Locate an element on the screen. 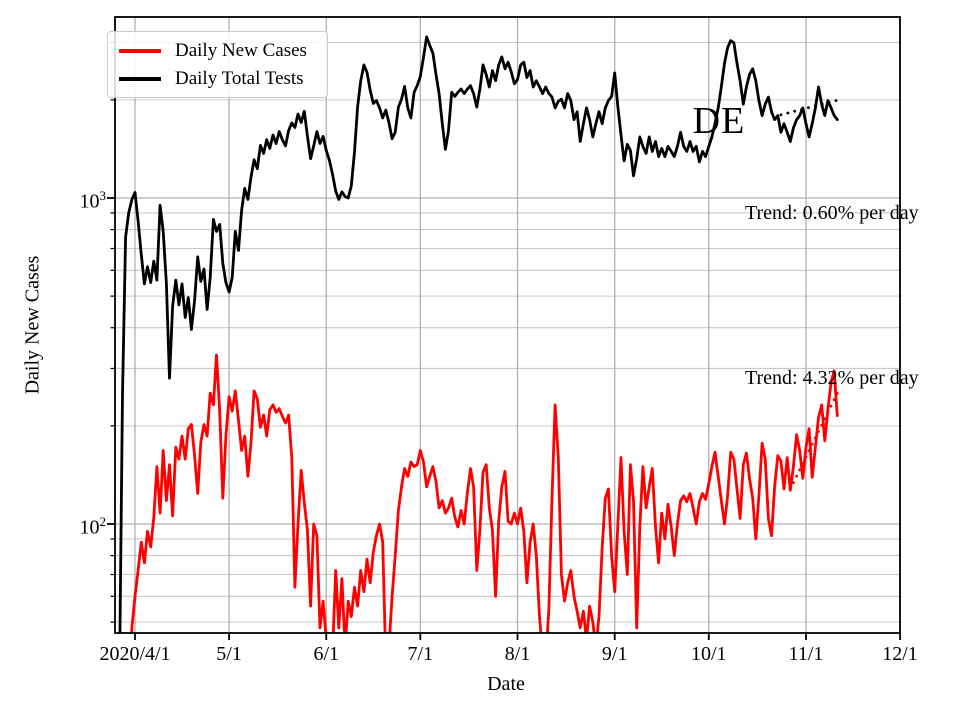  legend-line-sample-red is located at coordinates (140, 51).